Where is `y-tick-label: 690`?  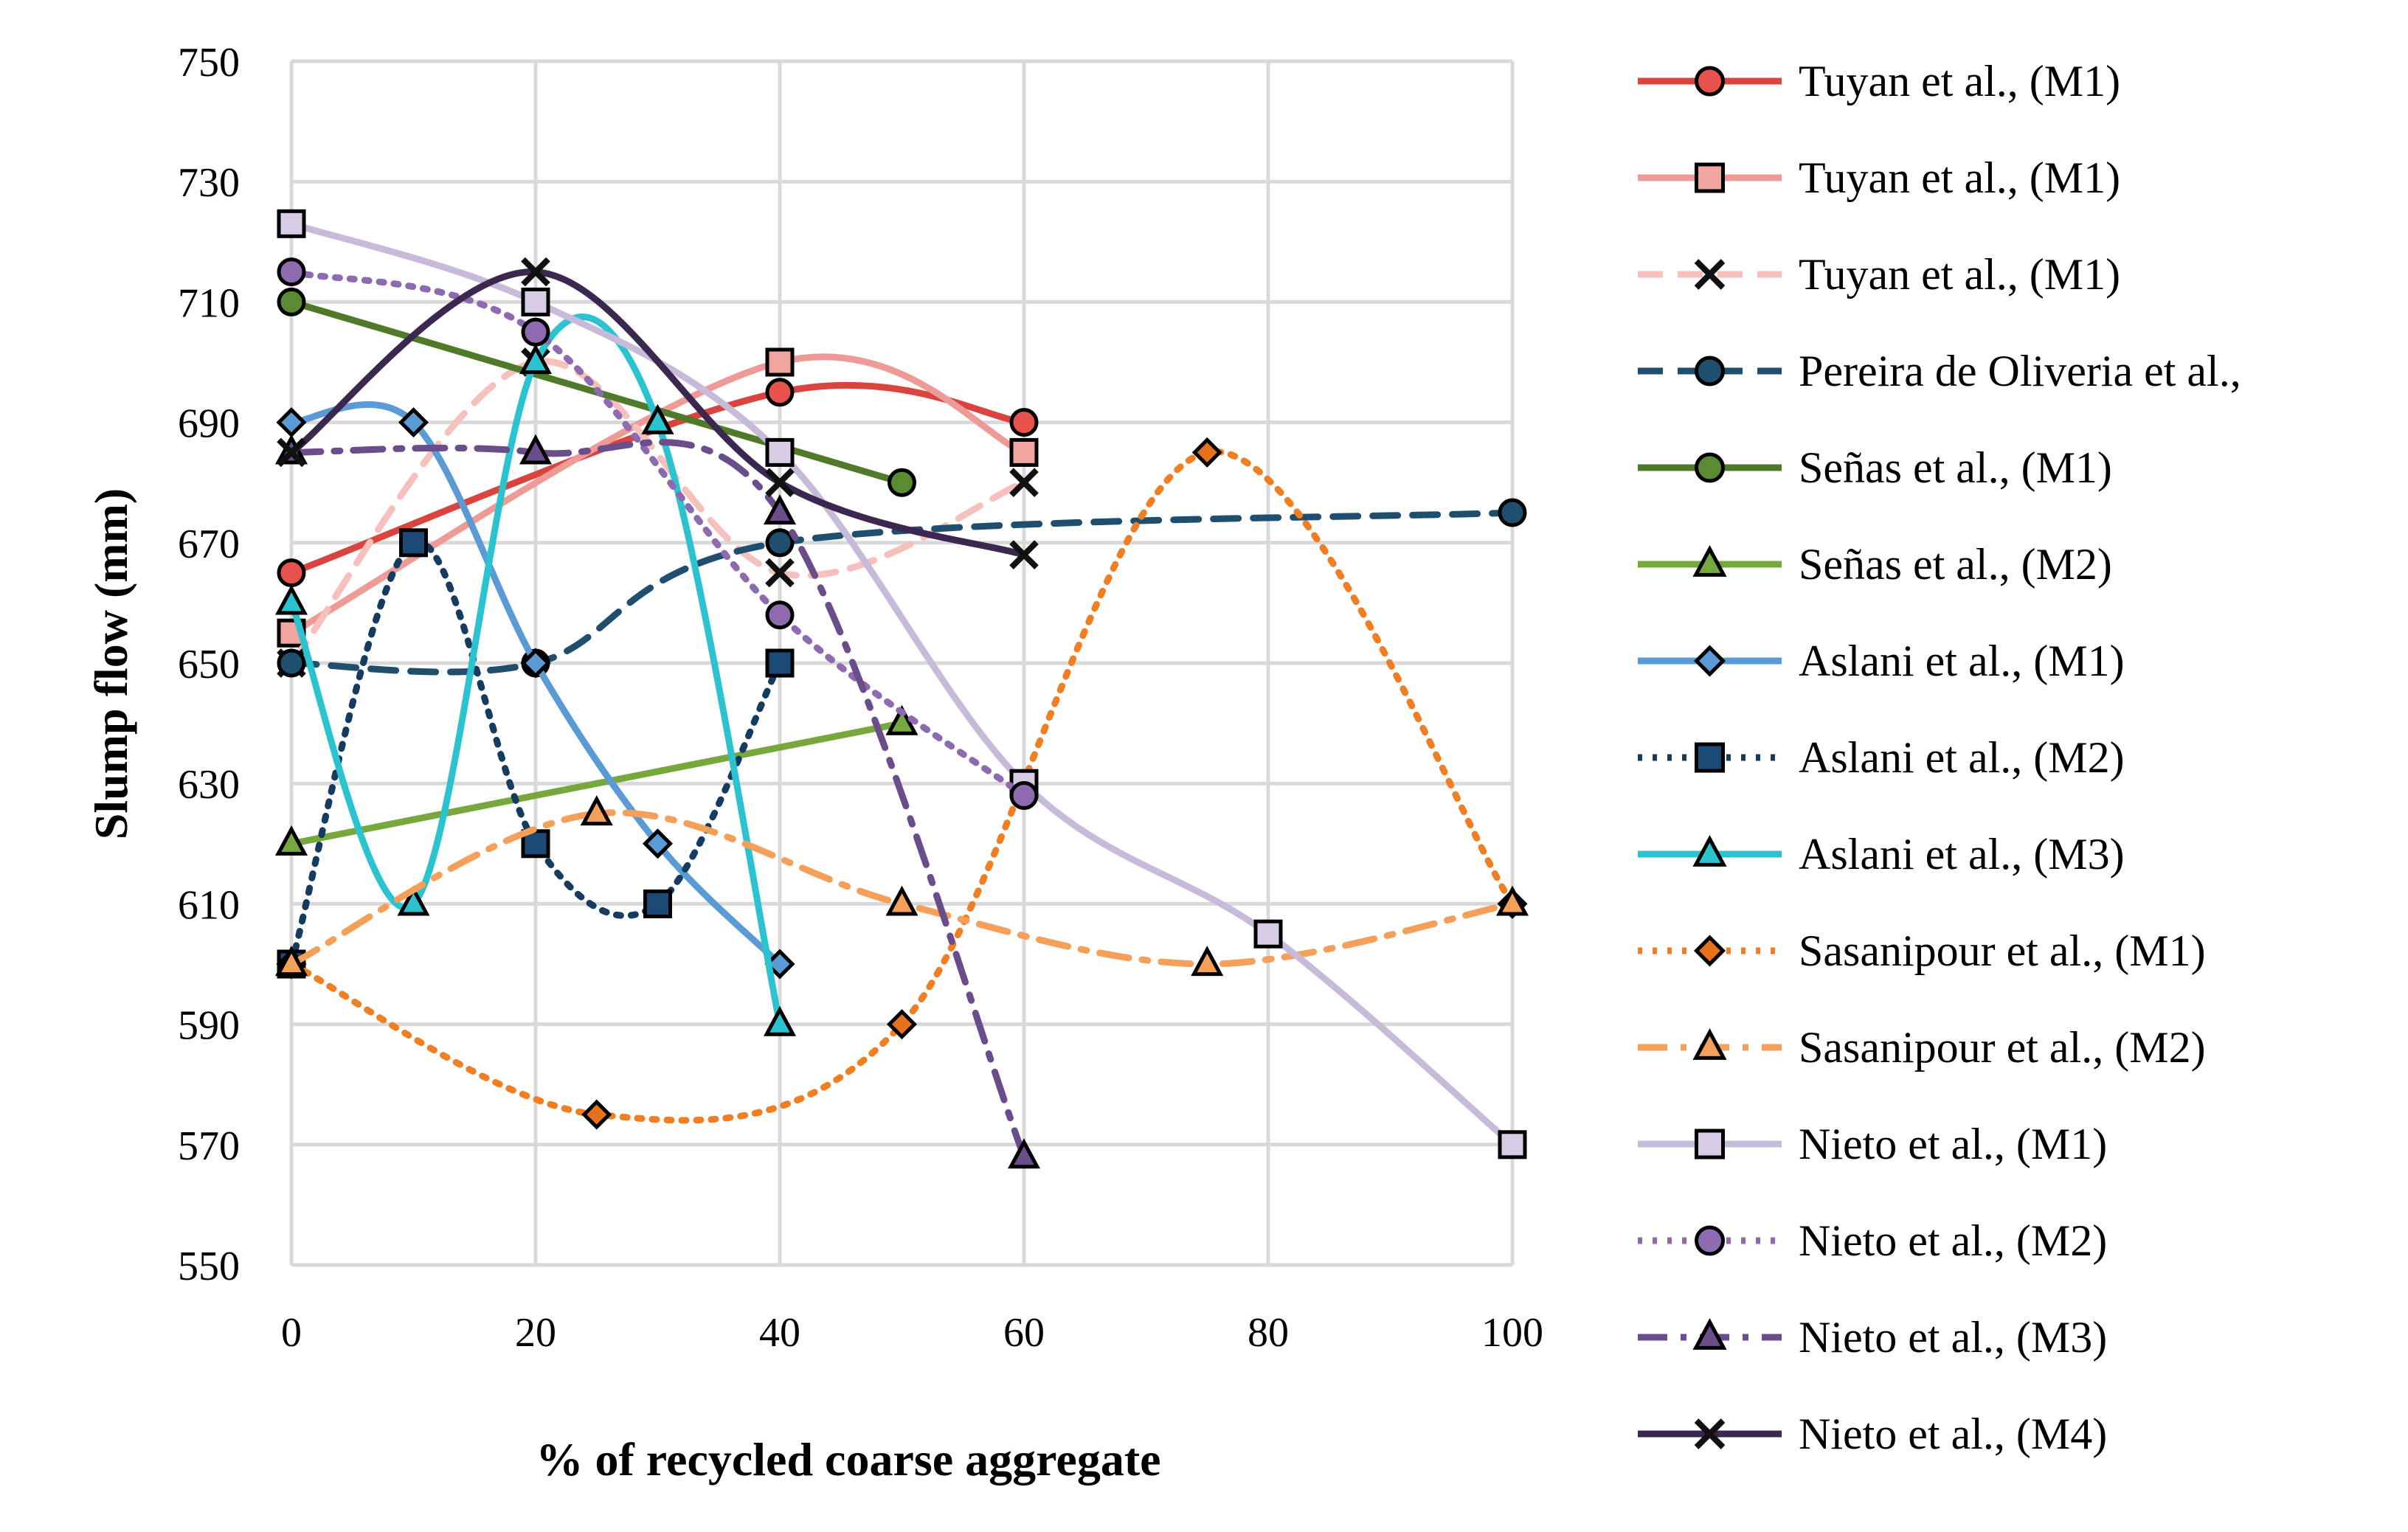 y-tick-label: 690 is located at coordinates (209, 424).